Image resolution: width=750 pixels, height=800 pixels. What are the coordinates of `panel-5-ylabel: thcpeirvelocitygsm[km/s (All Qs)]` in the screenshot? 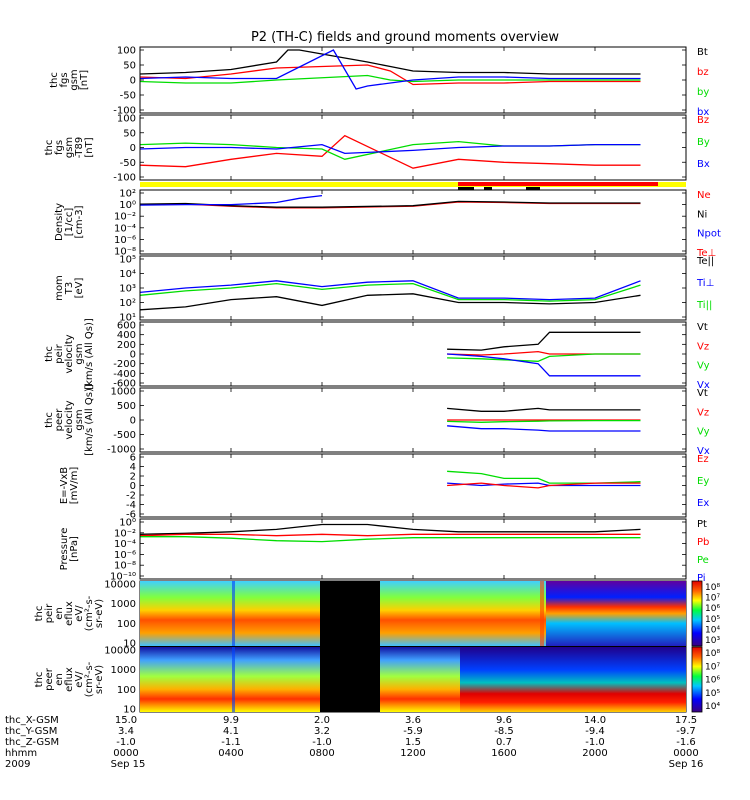 It's located at (69, 354).